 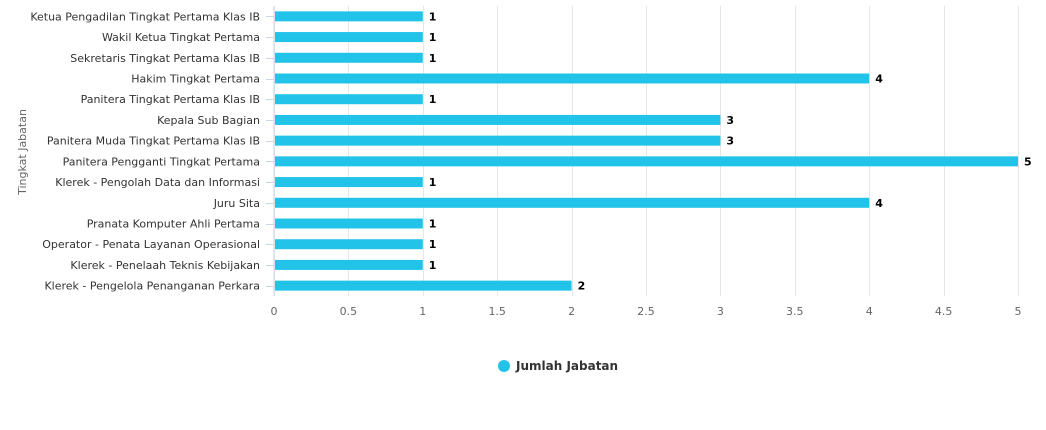 What do you see at coordinates (504, 366) in the screenshot?
I see `legend-marker-icon` at bounding box center [504, 366].